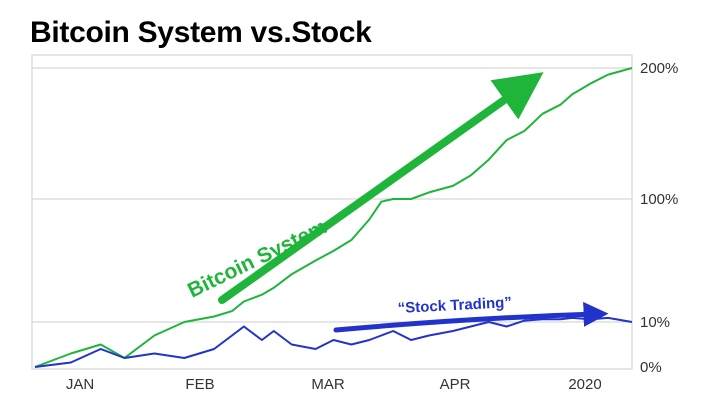 The width and height of the screenshot is (720, 406). Describe the element at coordinates (80, 384) in the screenshot. I see `x-tick-label: JAN` at that location.